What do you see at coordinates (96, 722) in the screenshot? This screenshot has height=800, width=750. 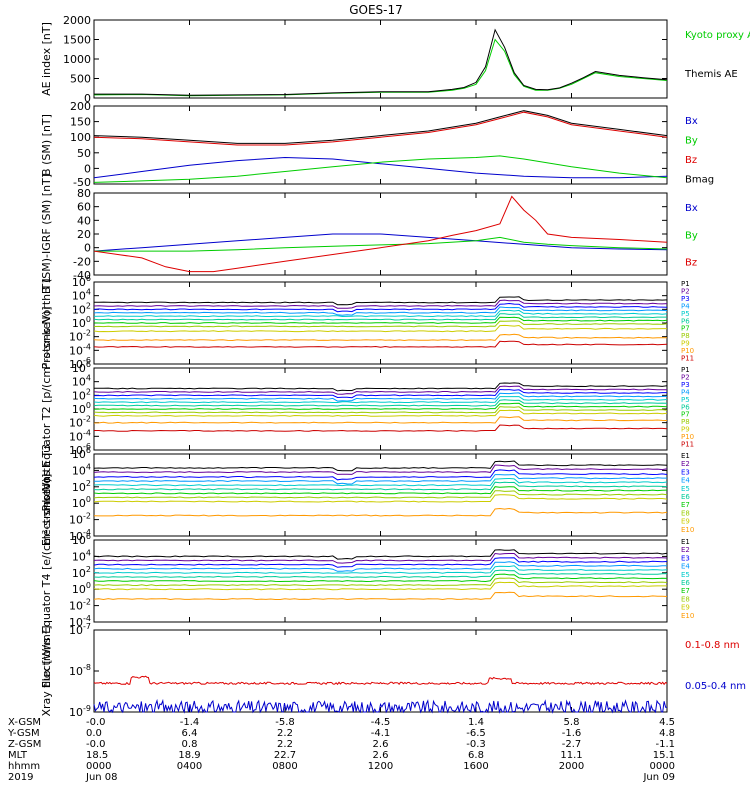 I see `xaxis-row-value: -0.0` at bounding box center [96, 722].